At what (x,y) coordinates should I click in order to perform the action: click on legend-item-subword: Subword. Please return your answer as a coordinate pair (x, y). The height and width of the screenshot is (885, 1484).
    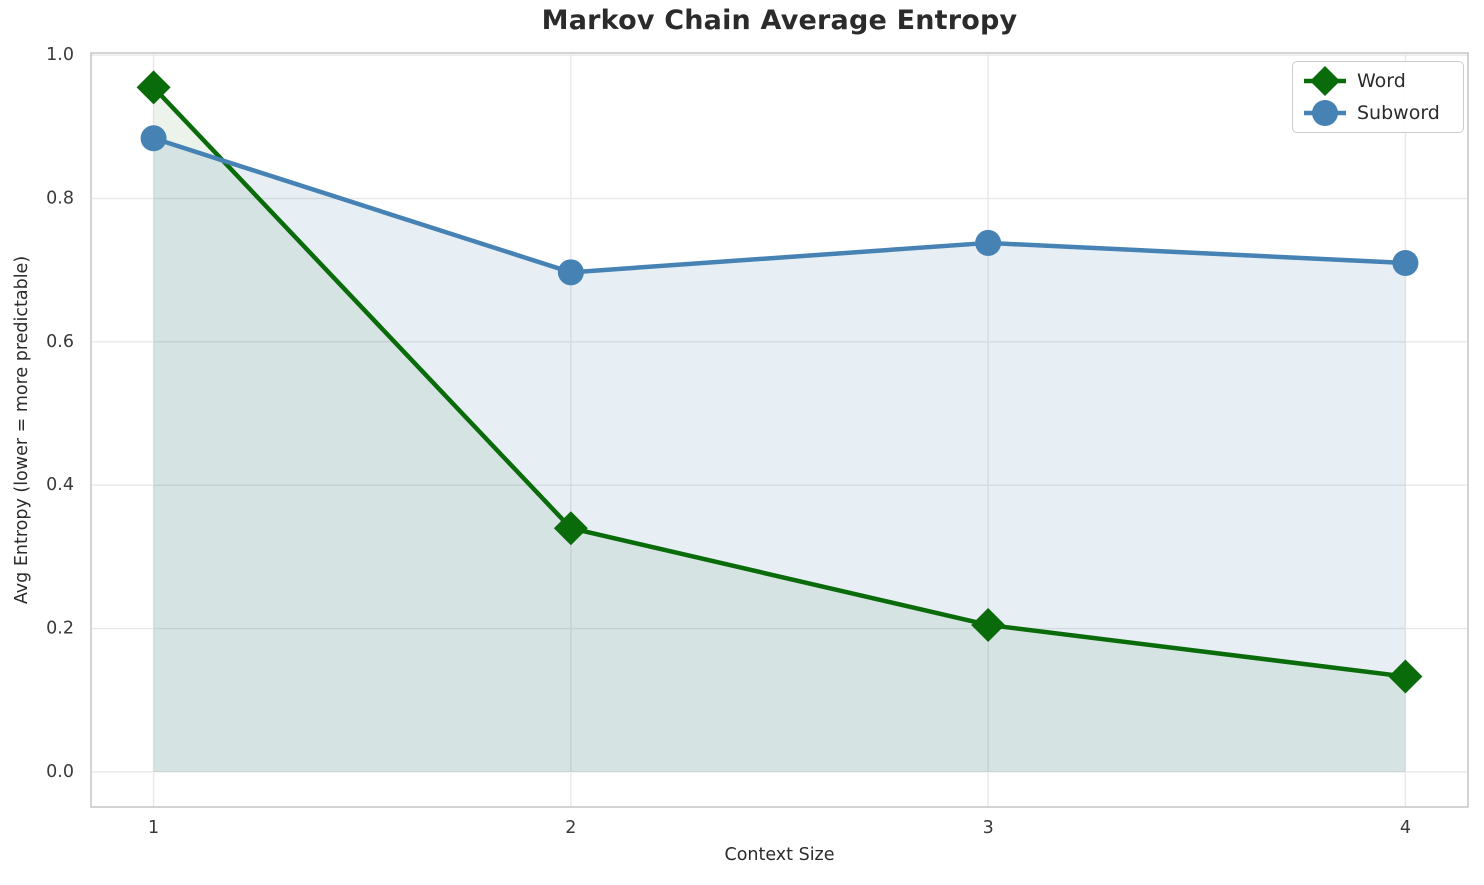
    Looking at the image, I should click on (1378, 113).